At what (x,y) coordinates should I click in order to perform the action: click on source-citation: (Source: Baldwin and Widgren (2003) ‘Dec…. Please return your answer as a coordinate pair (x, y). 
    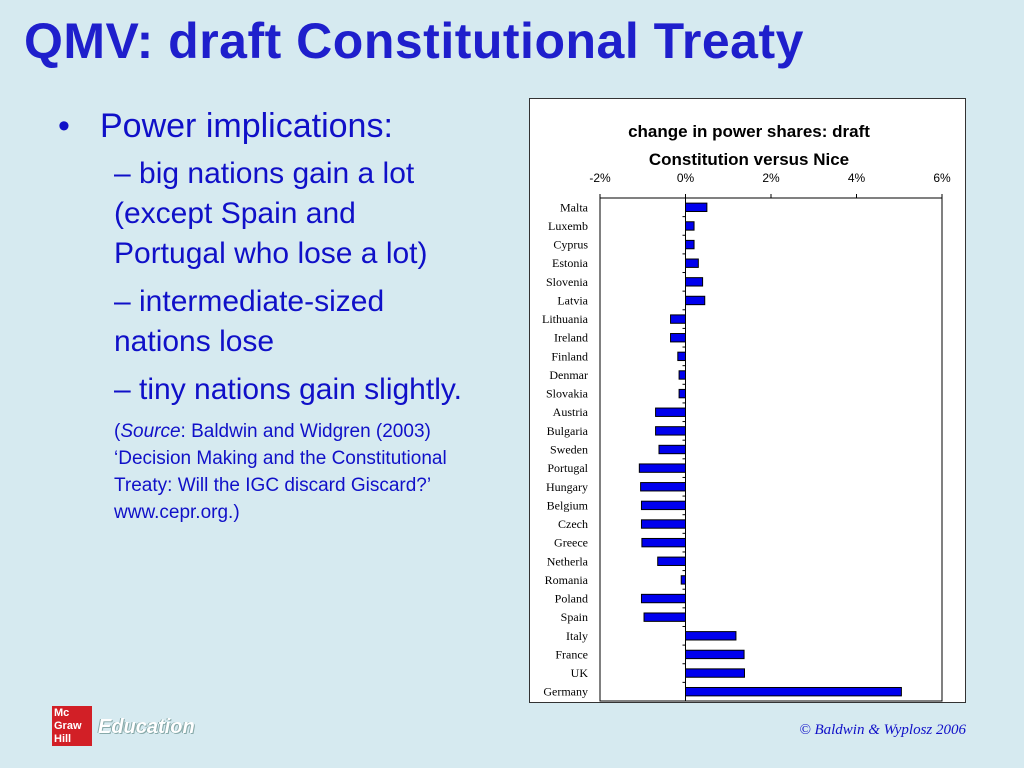
    Looking at the image, I should click on (294, 472).